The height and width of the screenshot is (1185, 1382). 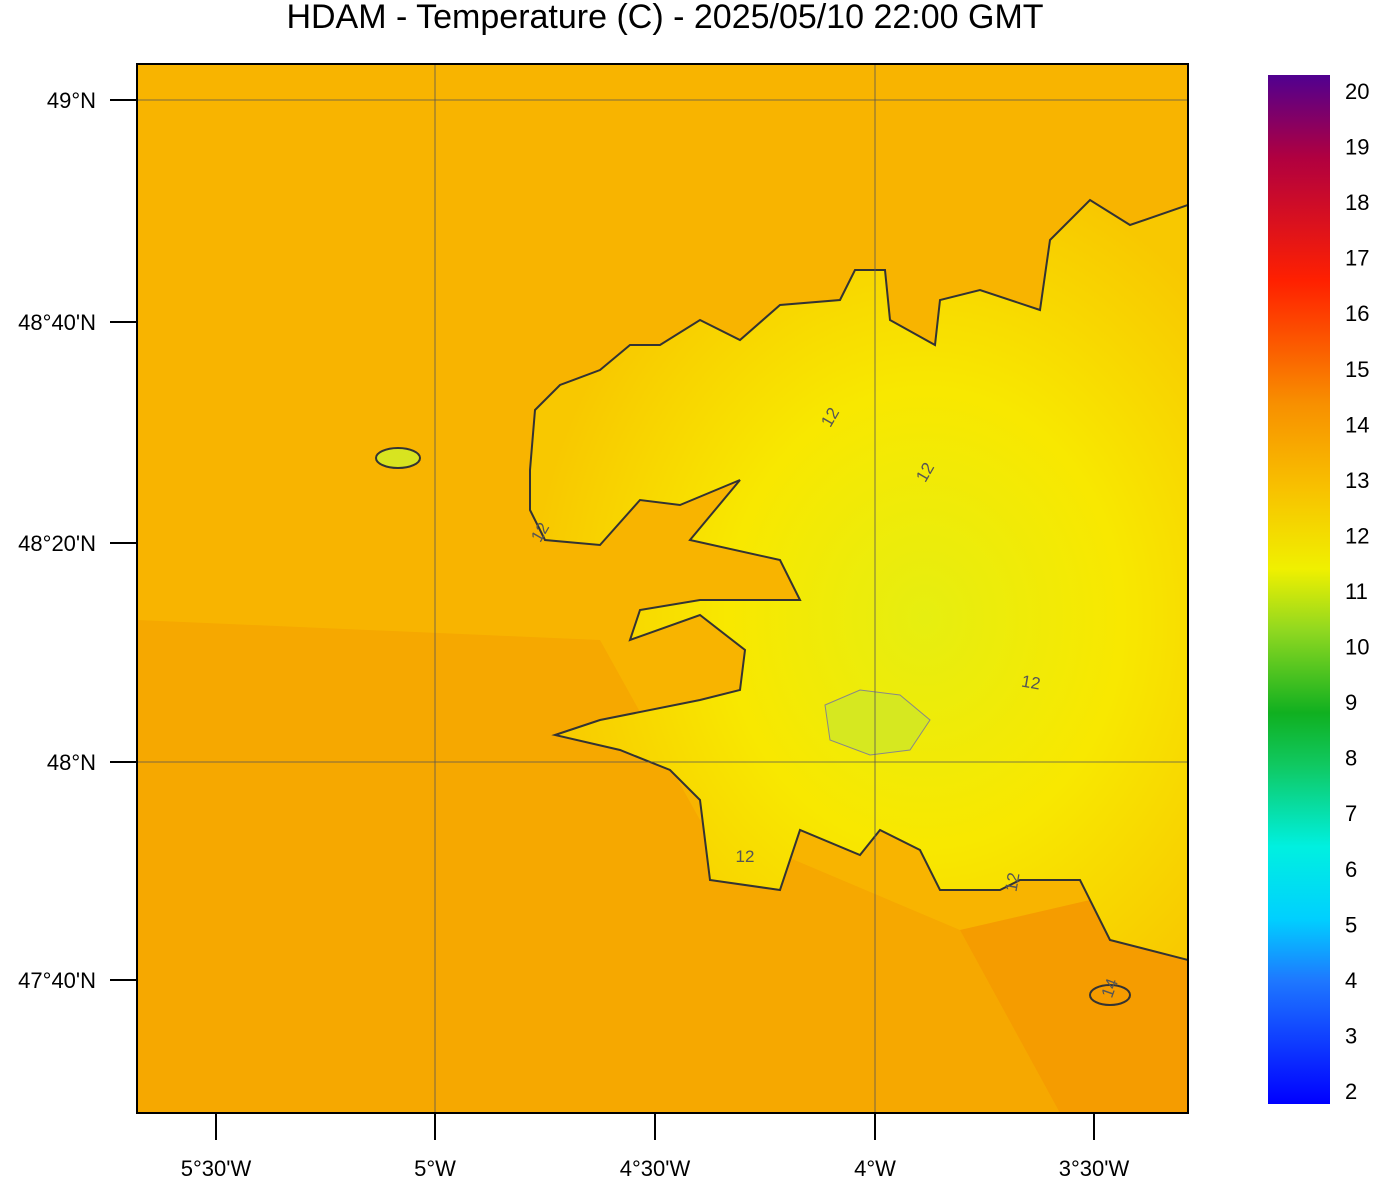 I want to click on colorbar-label: 19, so click(x=1357, y=147).